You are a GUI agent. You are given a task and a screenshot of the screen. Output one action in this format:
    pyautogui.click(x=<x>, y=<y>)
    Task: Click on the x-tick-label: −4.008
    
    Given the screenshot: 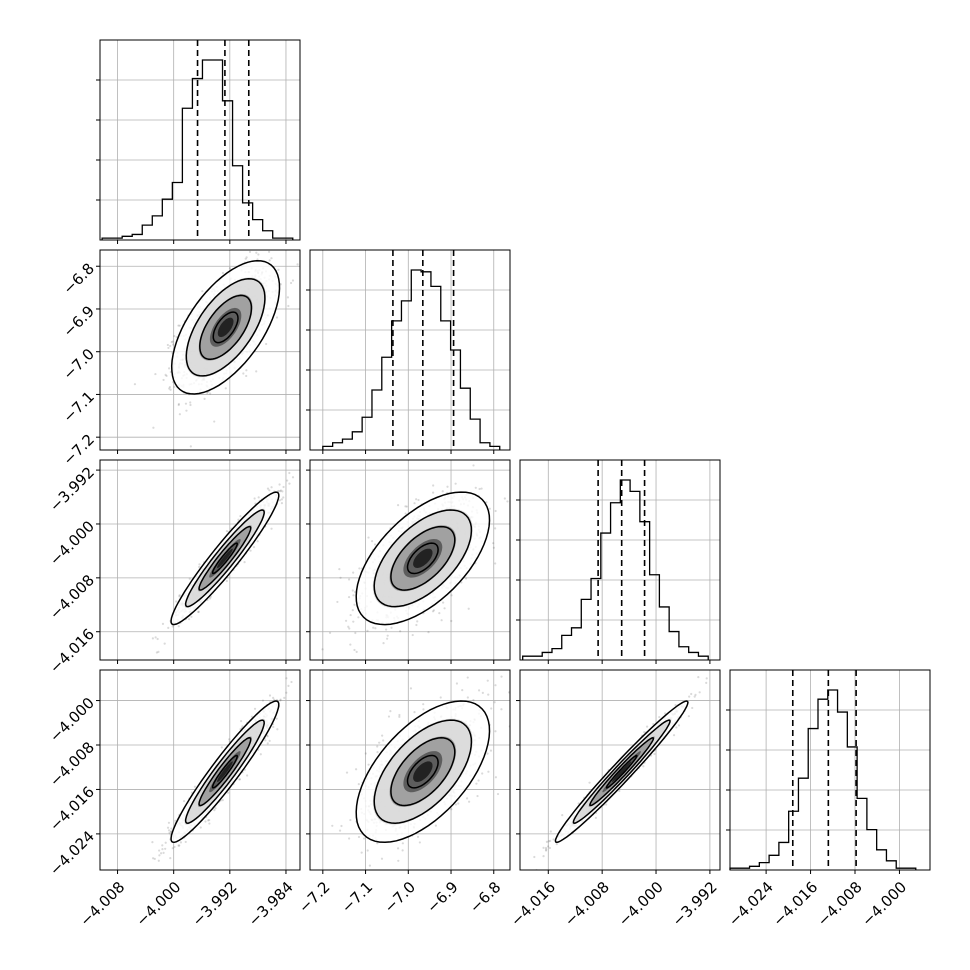 What is the action you would take?
    pyautogui.click(x=102, y=904)
    